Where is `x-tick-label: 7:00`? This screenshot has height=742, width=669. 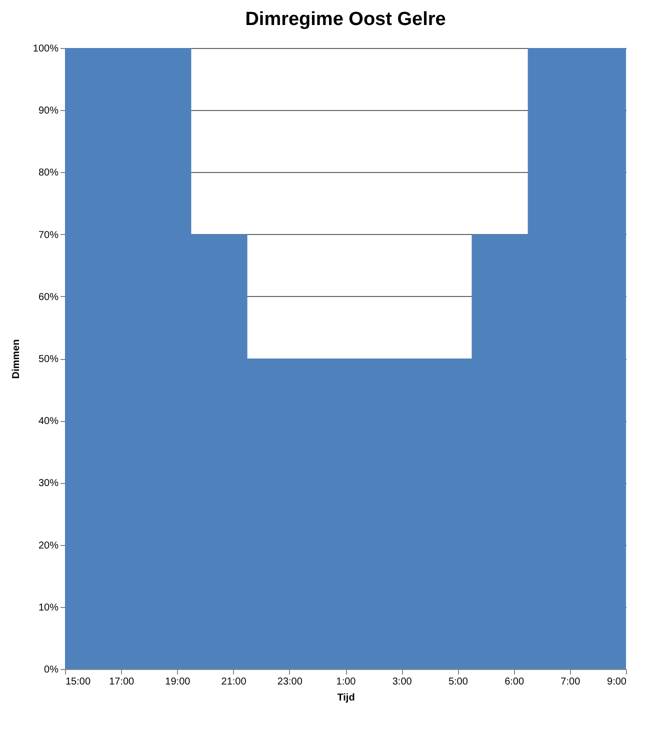
x-tick-label: 7:00 is located at coordinates (570, 682).